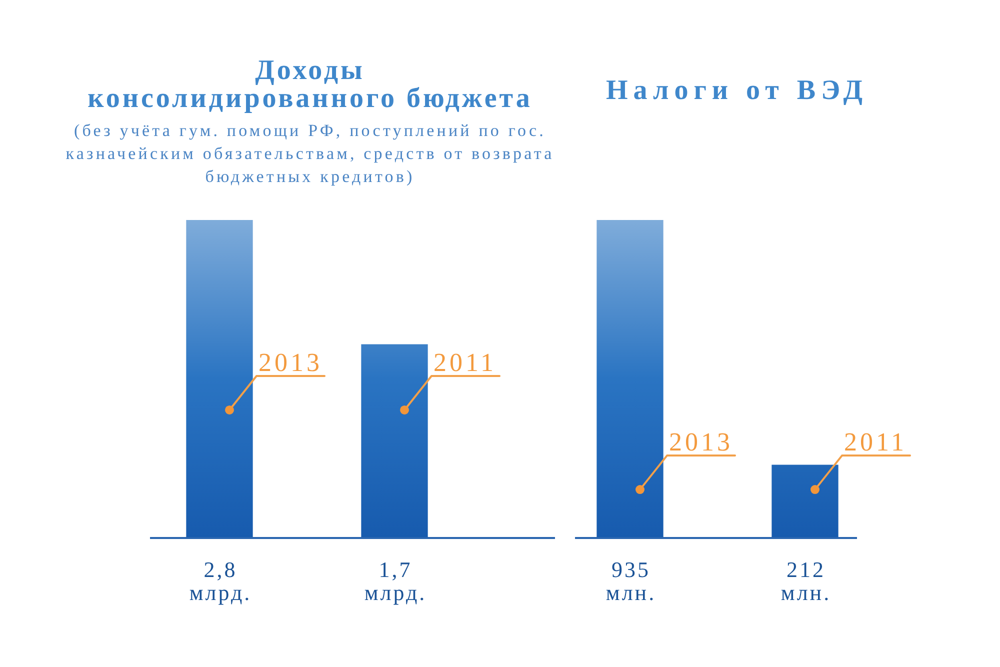 The image size is (1000, 667). Describe the element at coordinates (631, 581) in the screenshot. I see `data-label: 935 млн.` at that location.